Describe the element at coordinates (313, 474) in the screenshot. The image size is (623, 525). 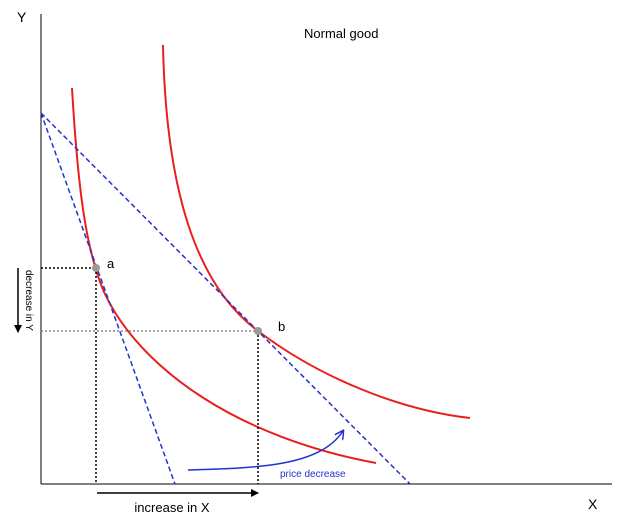
I see `price-decrease-label: price decrease` at that location.